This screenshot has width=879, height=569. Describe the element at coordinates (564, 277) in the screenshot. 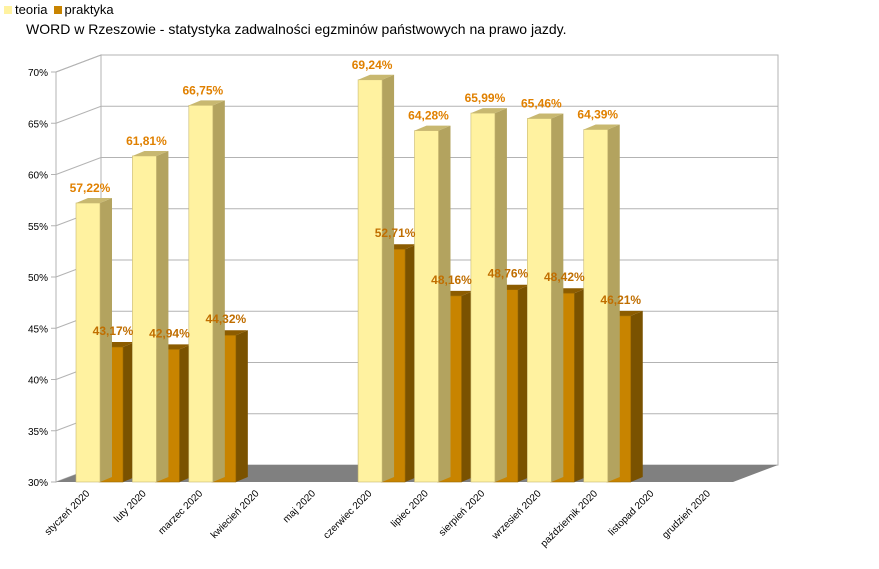

I see `data-label-praktyka: 48,42%` at that location.